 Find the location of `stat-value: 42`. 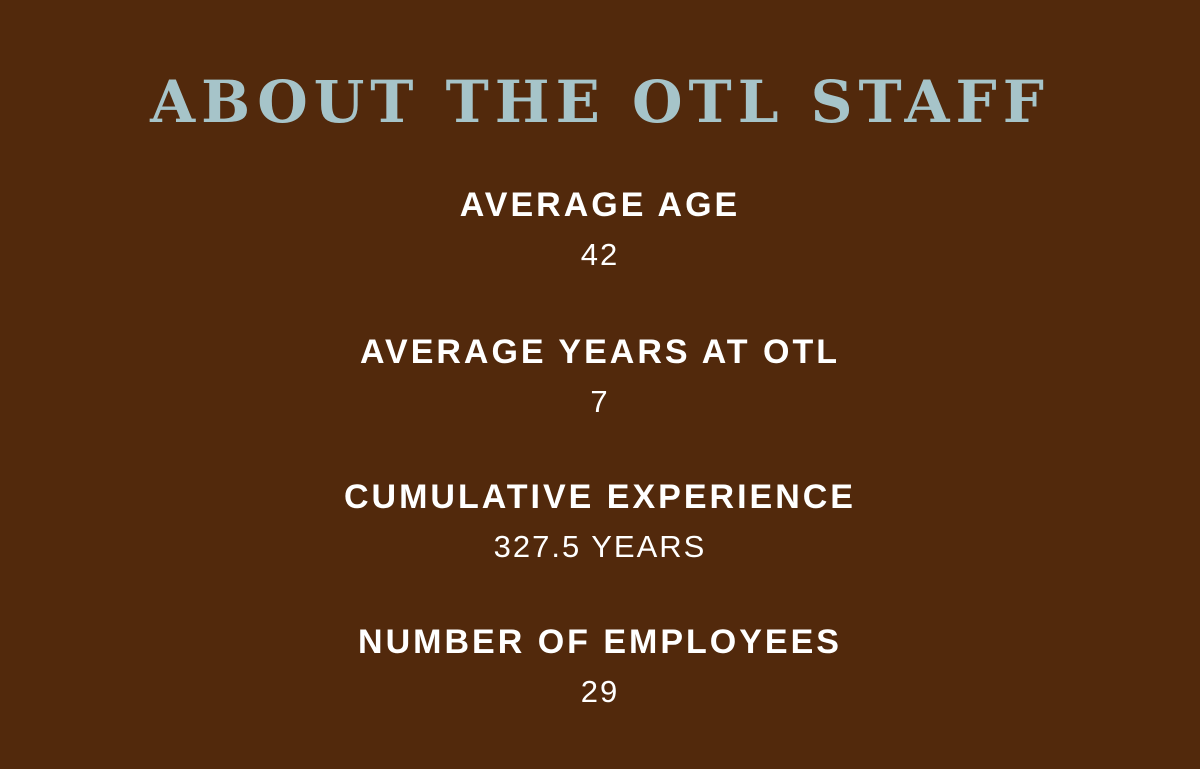

stat-value: 42 is located at coordinates (600, 254).